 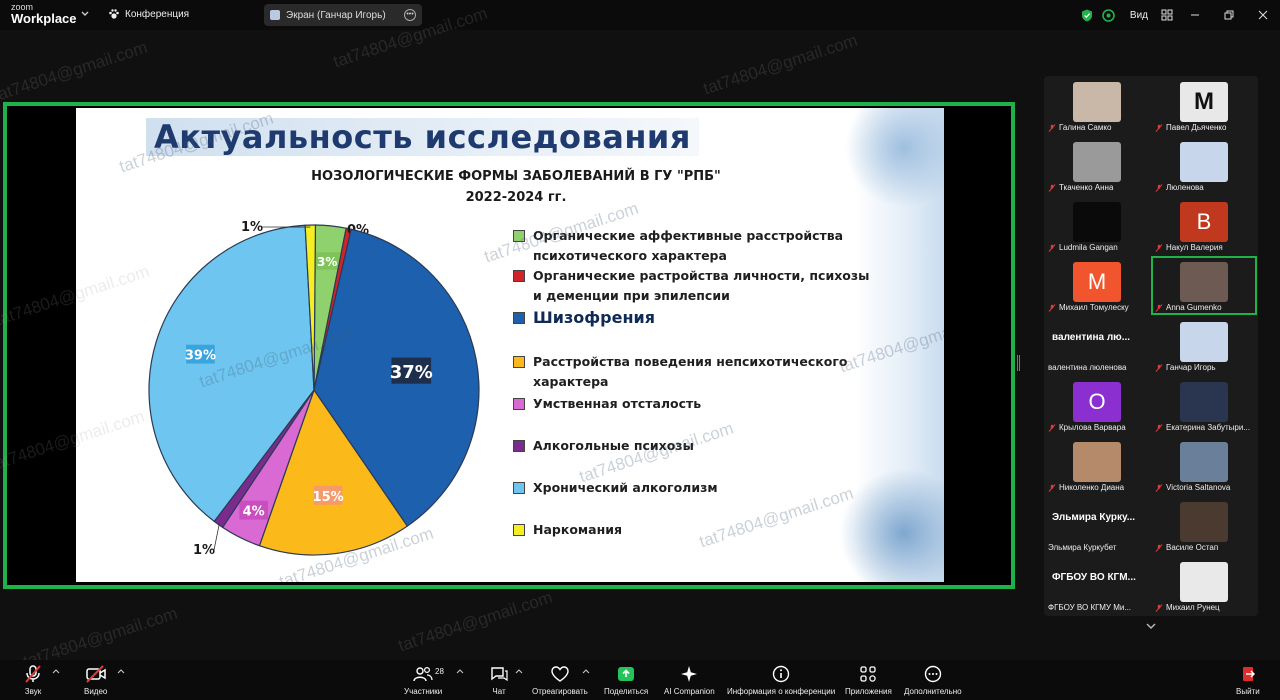 What do you see at coordinates (148, 14) in the screenshot?
I see `conference-button: Конференция` at bounding box center [148, 14].